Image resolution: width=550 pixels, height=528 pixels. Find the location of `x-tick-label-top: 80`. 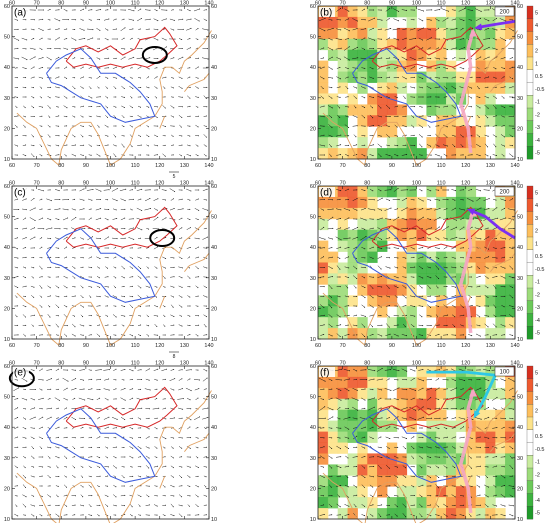

x-tick-label-top: 80 is located at coordinates (61, 364).